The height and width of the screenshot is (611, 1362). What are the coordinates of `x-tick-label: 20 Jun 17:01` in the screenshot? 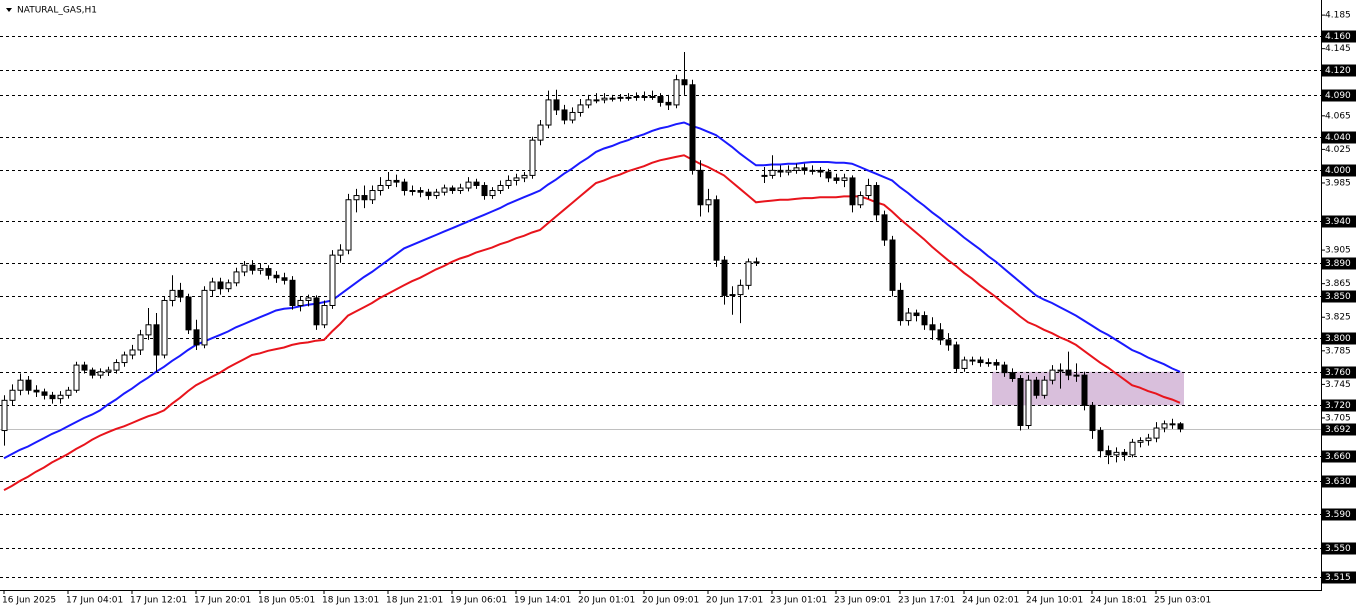 It's located at (734, 601).